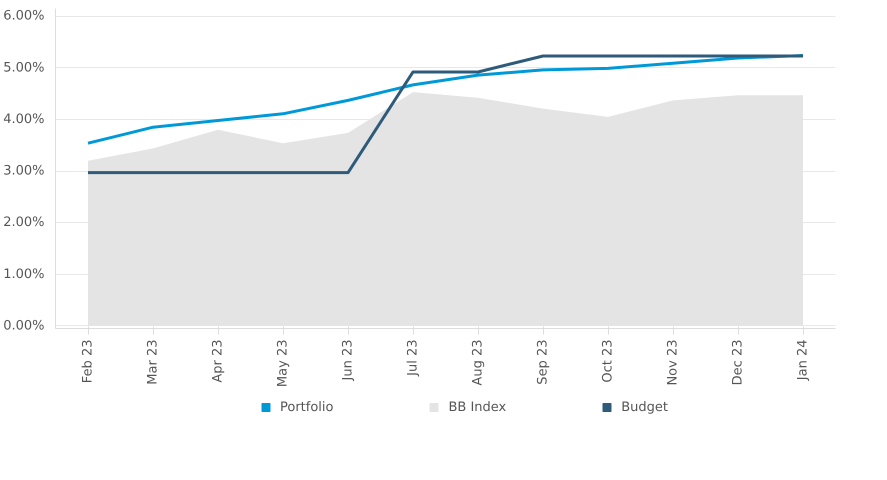 This screenshot has height=480, width=887. Describe the element at coordinates (803, 360) in the screenshot. I see `x-tick-label: Jan 24` at that location.